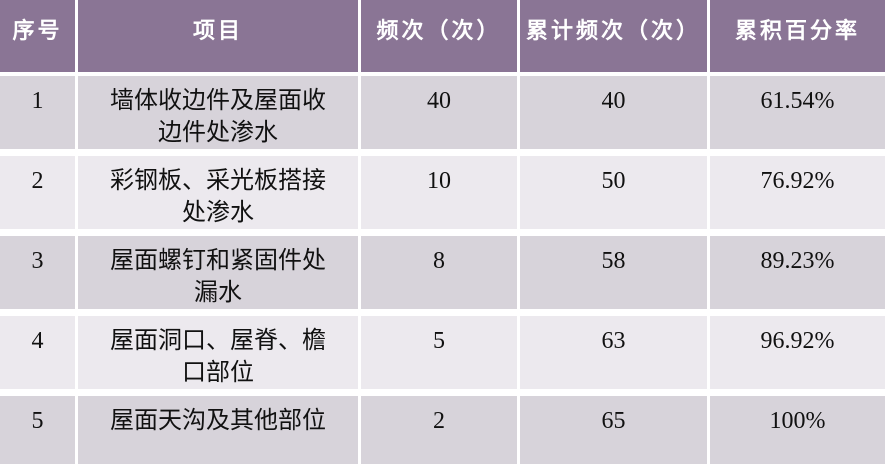  I want to click on cell-freq: 40, so click(437, 116).